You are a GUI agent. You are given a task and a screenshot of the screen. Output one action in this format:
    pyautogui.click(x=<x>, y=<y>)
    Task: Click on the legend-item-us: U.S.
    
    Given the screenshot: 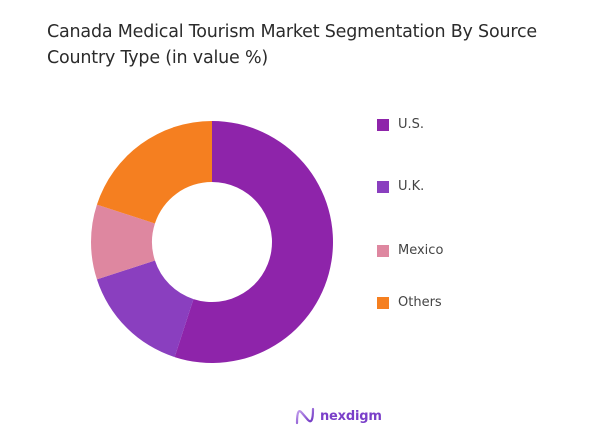 What is the action you would take?
    pyautogui.click(x=400, y=124)
    